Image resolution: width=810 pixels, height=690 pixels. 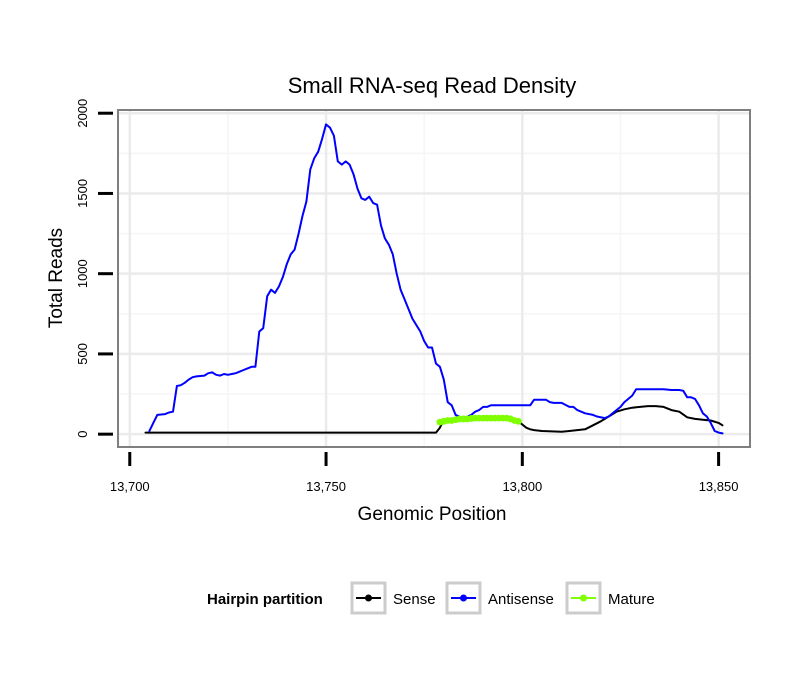 What do you see at coordinates (265, 599) in the screenshot?
I see `legend-title: Hairpin partition` at bounding box center [265, 599].